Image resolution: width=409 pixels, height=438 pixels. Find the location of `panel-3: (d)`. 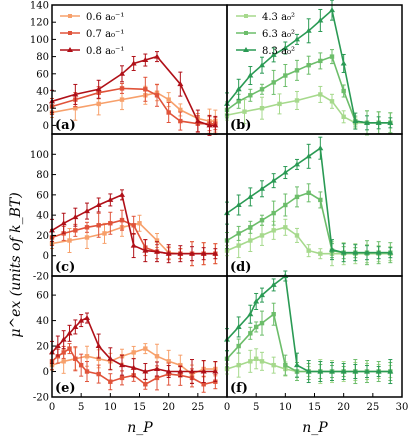

panel-3: (d) is located at coordinates (313, 205).